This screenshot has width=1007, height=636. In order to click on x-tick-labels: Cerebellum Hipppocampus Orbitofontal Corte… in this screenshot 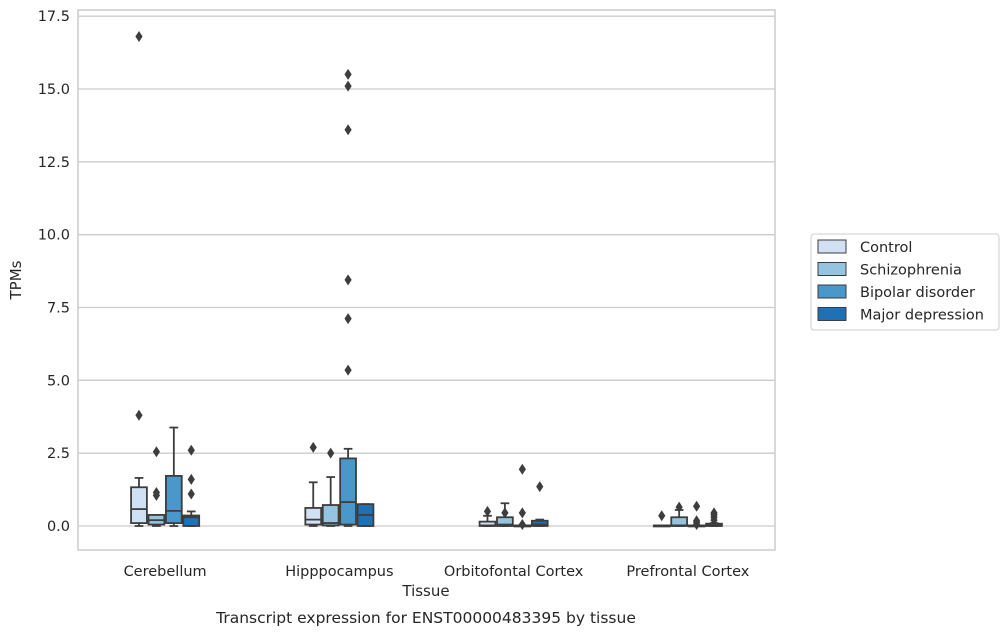, I will do `click(437, 572)`.